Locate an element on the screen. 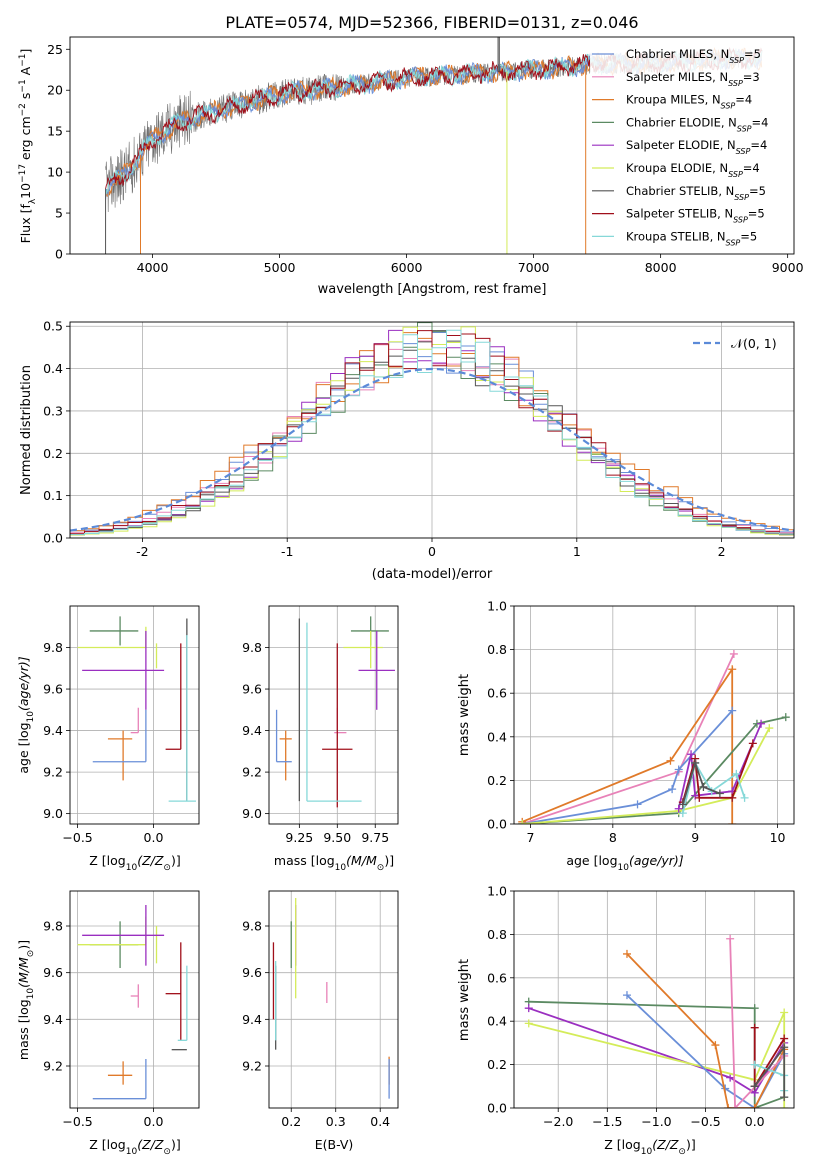 This screenshot has height=1170, width=819. y-axis-label: Normed distribution is located at coordinates (26, 430).